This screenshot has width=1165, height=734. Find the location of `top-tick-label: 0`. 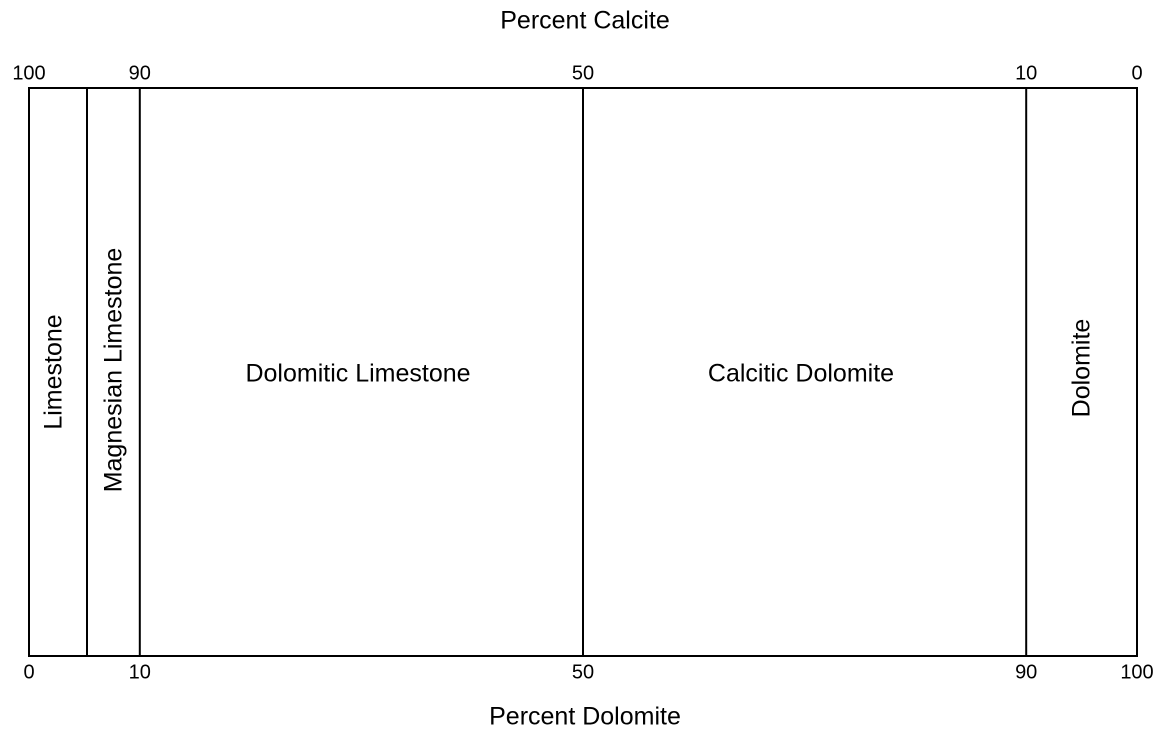

top-tick-label: 0 is located at coordinates (1136, 73).